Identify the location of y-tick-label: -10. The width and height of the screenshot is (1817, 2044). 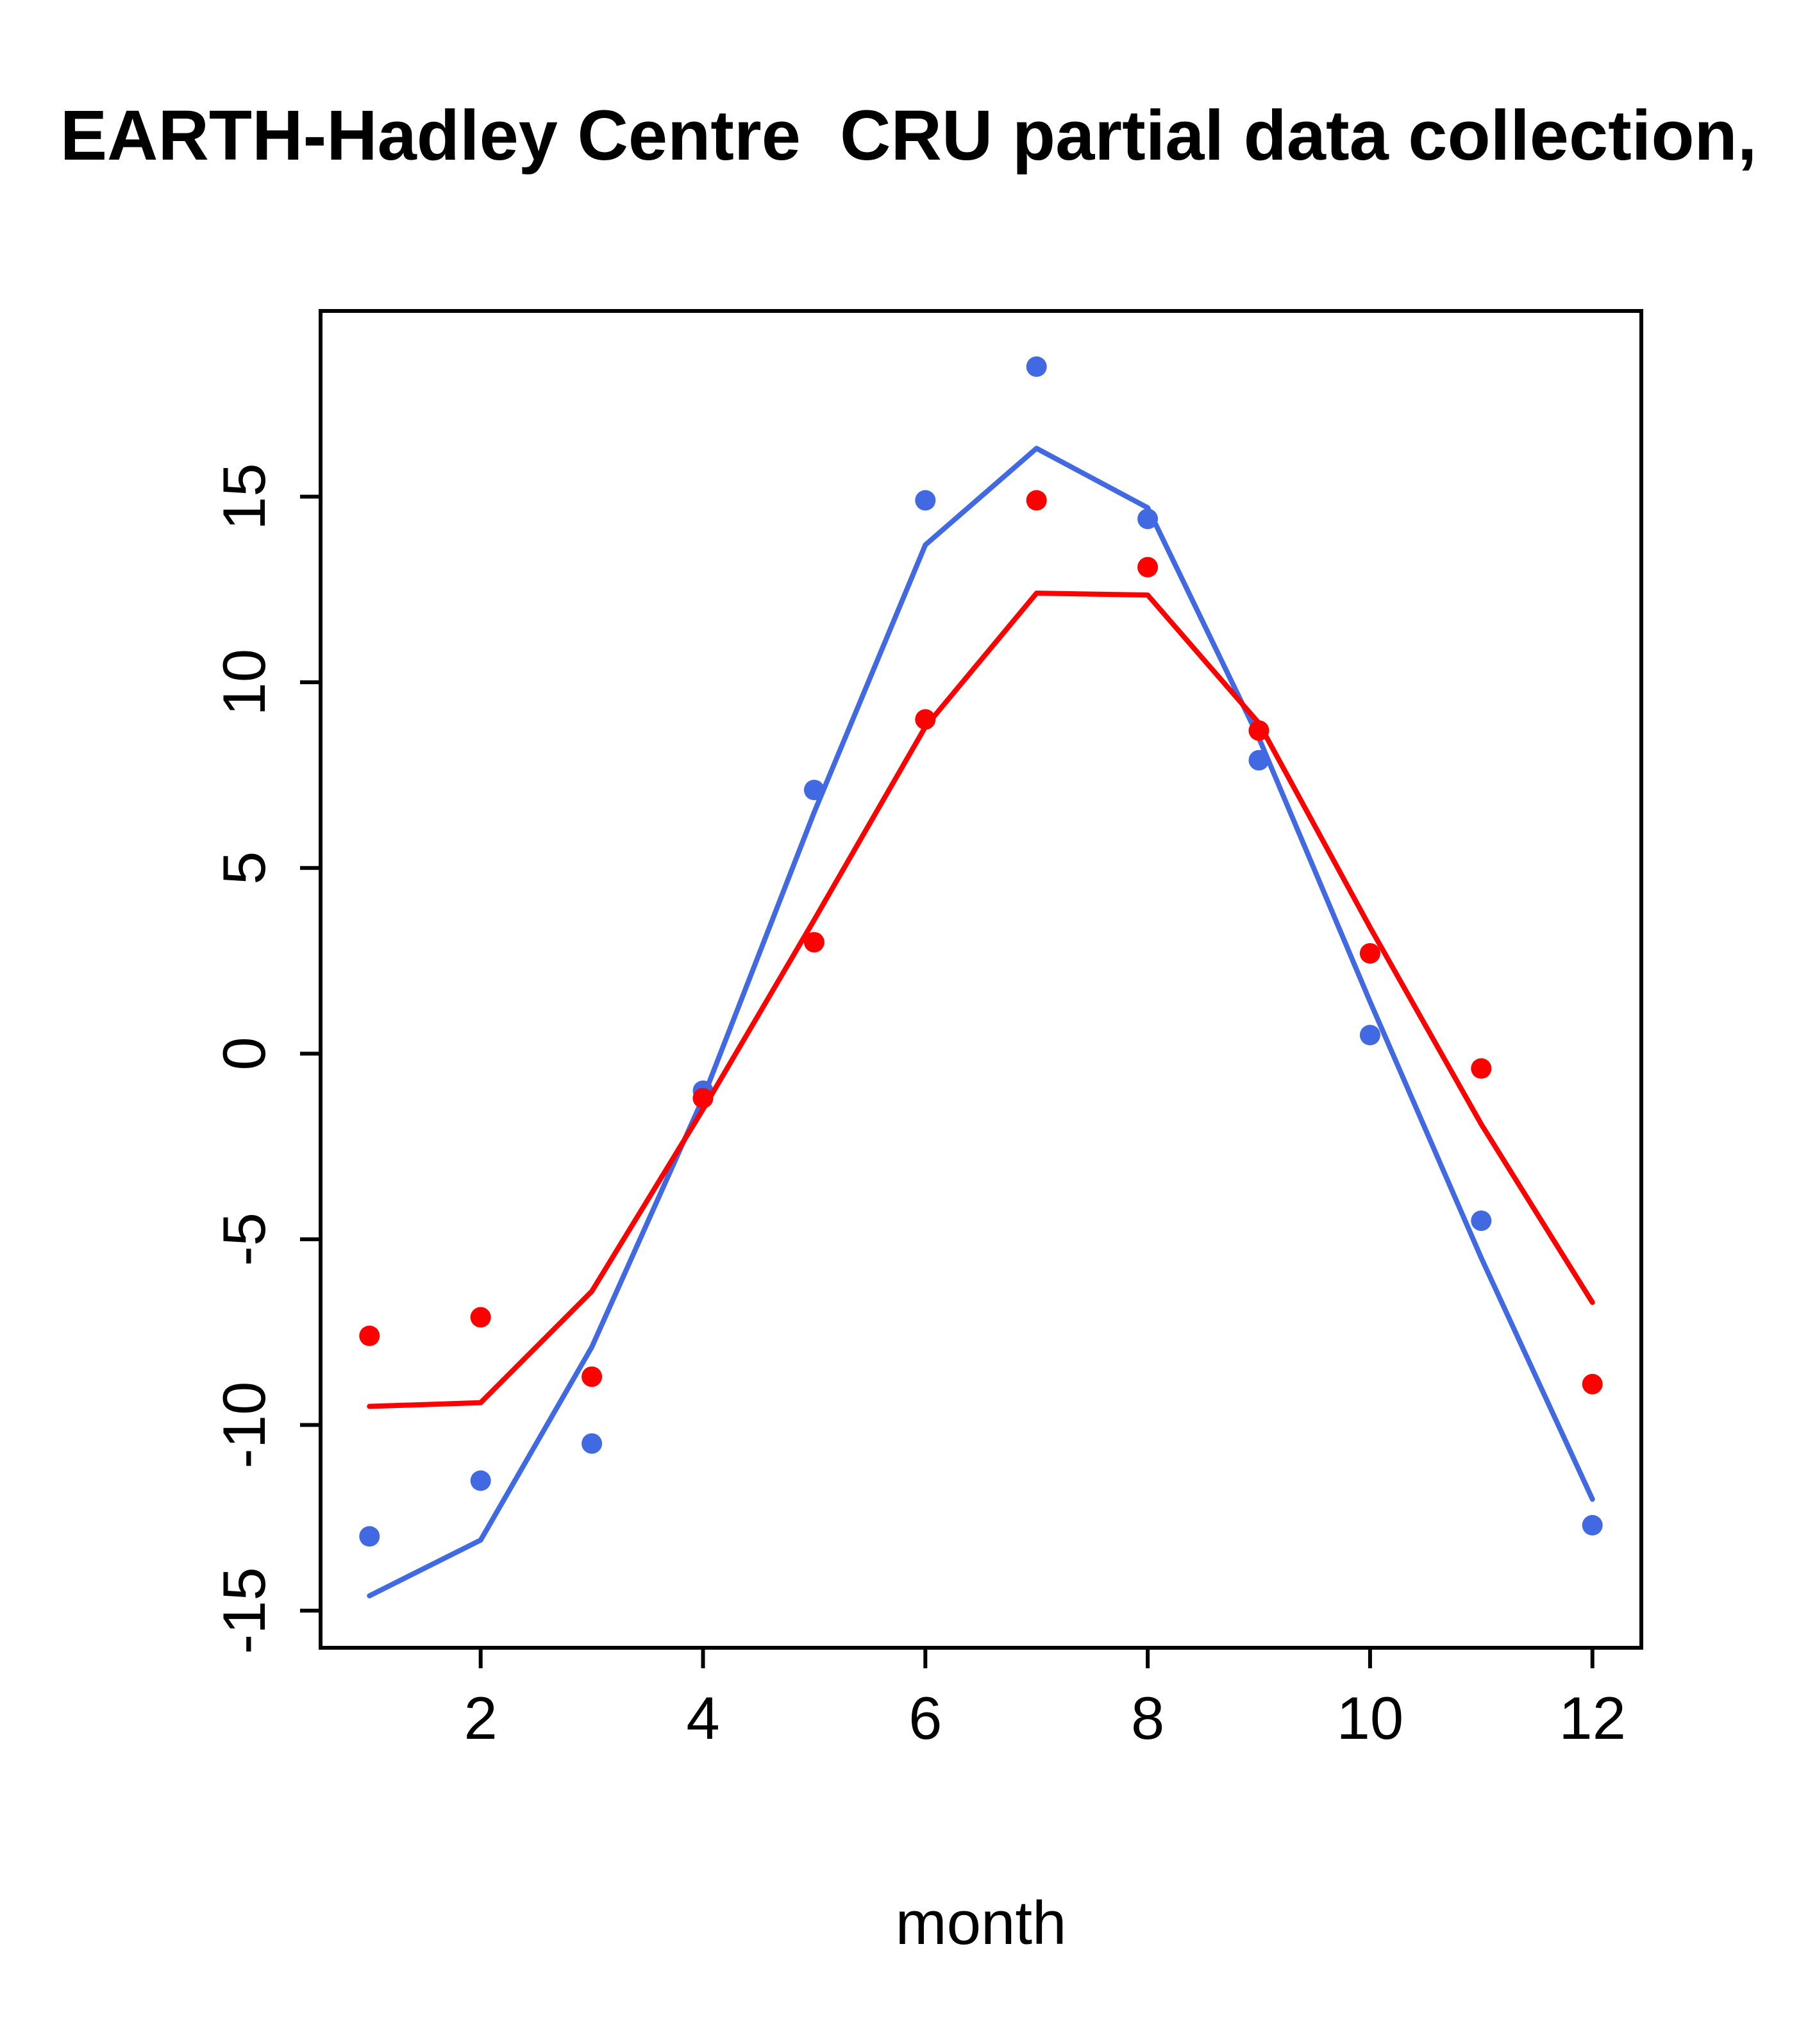
(244, 1425).